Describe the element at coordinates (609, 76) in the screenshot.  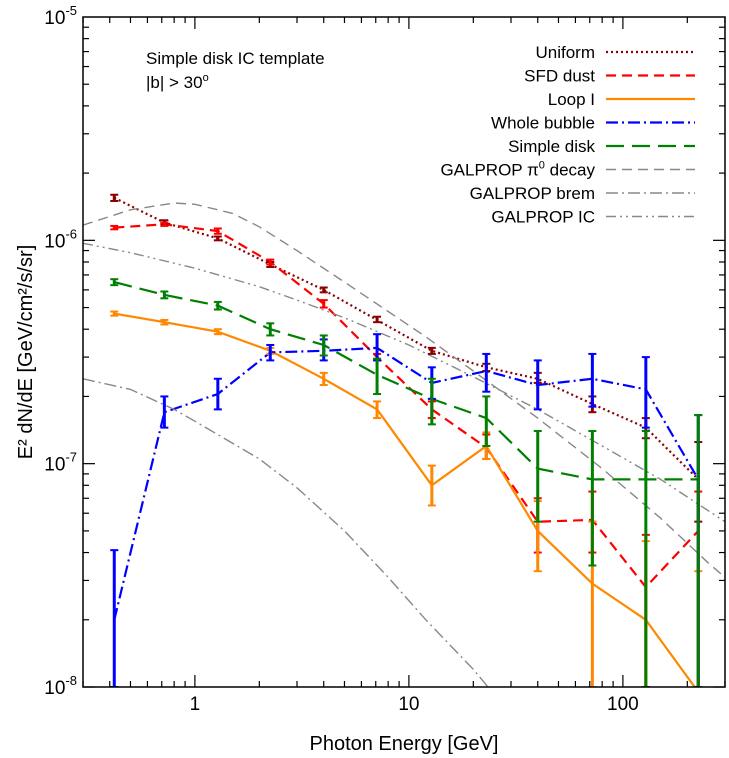
I see `legend-entry-sfd-dust: SFD dust` at that location.